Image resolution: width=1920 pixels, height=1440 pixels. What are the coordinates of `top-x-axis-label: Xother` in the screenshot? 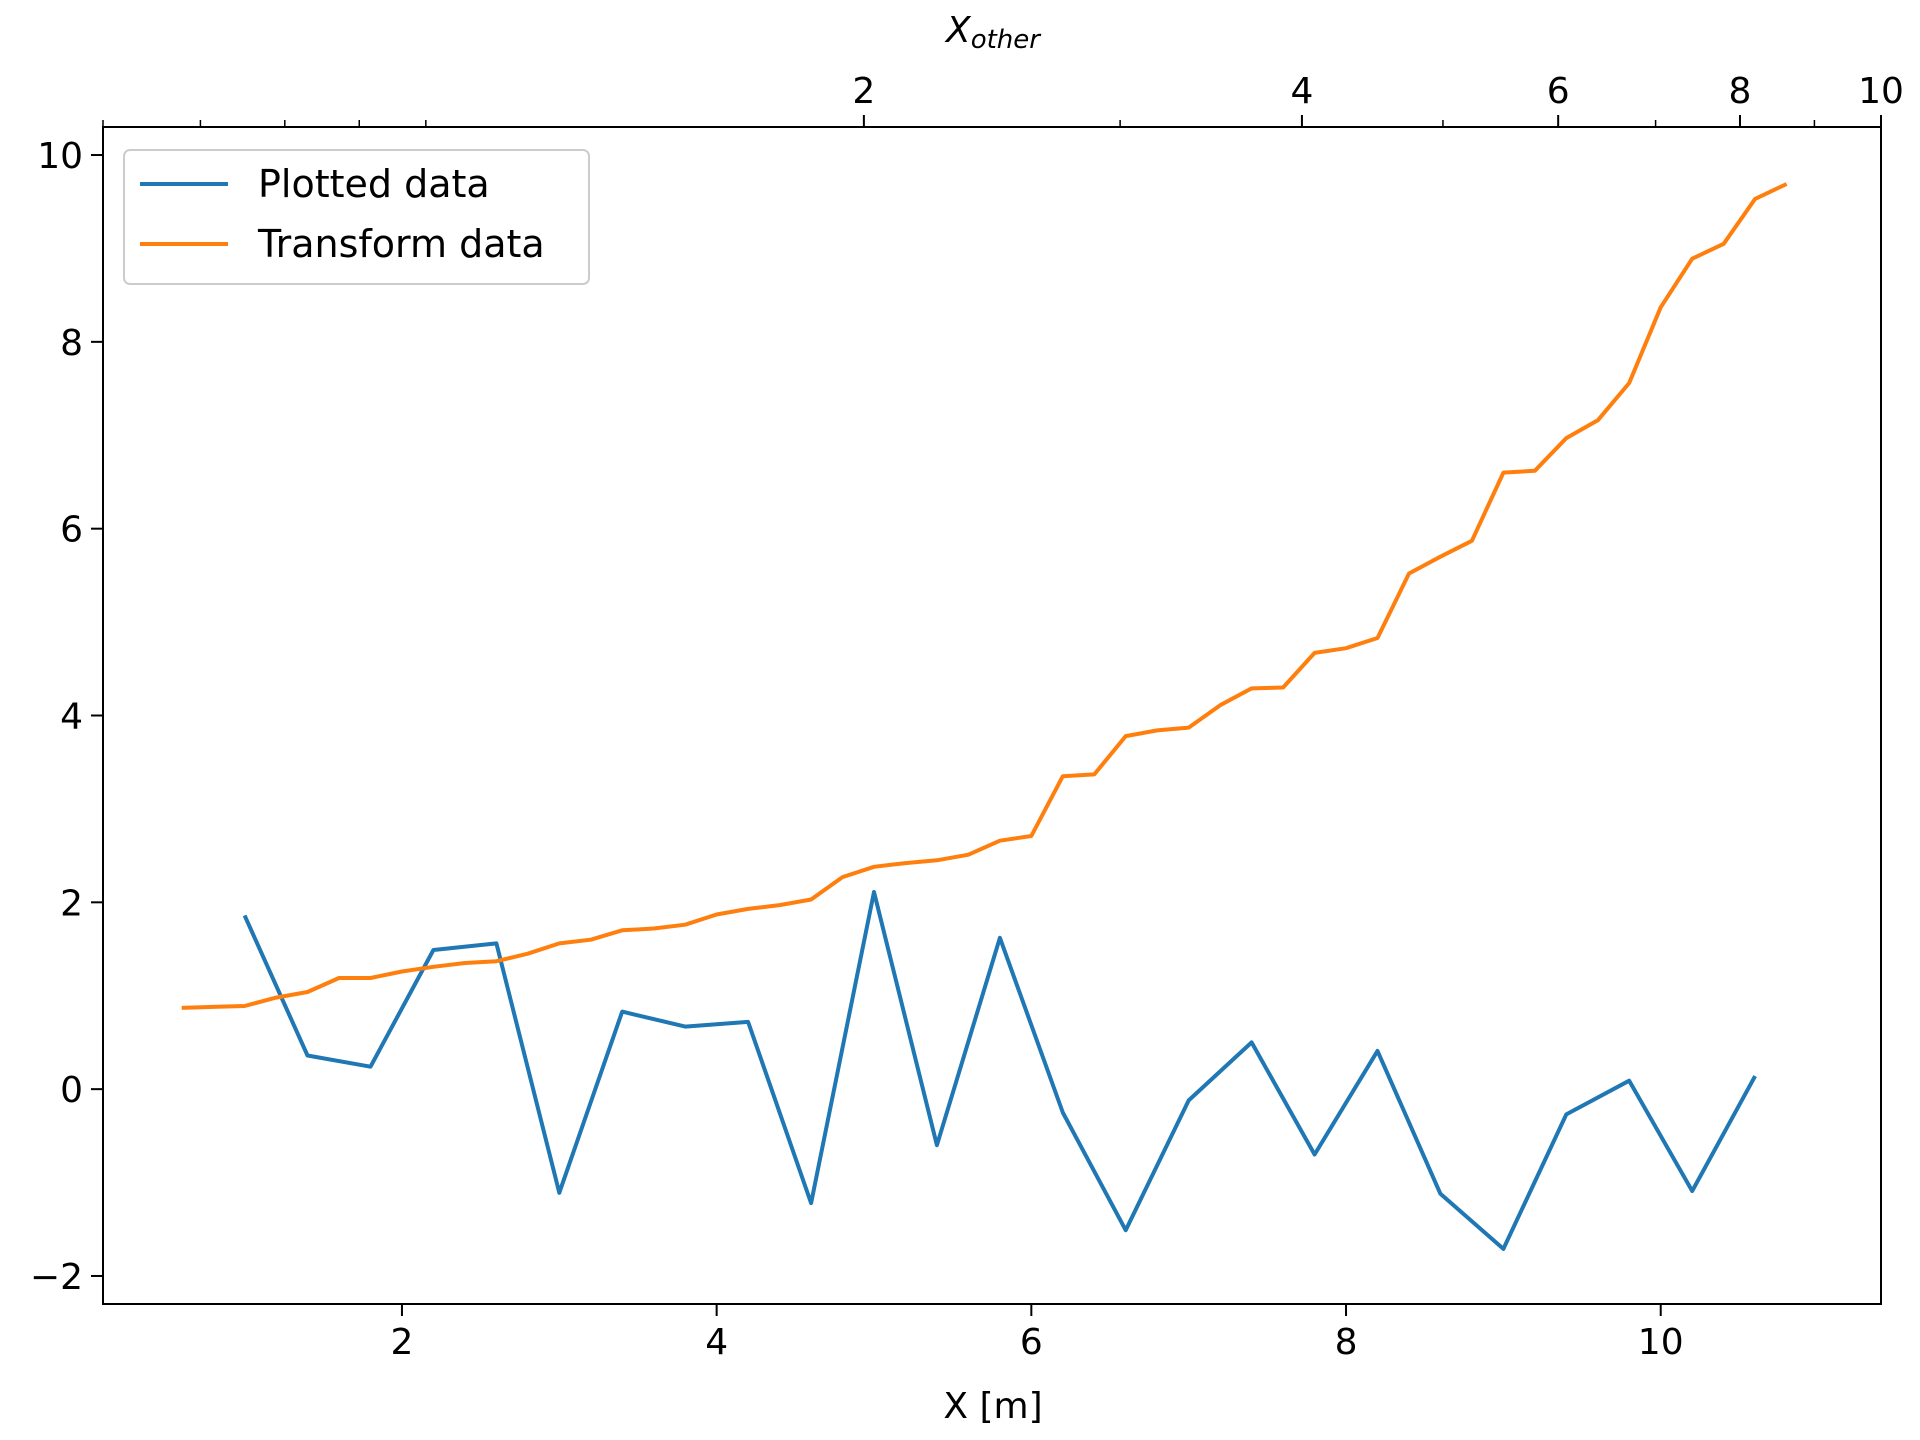 It's located at (993, 32).